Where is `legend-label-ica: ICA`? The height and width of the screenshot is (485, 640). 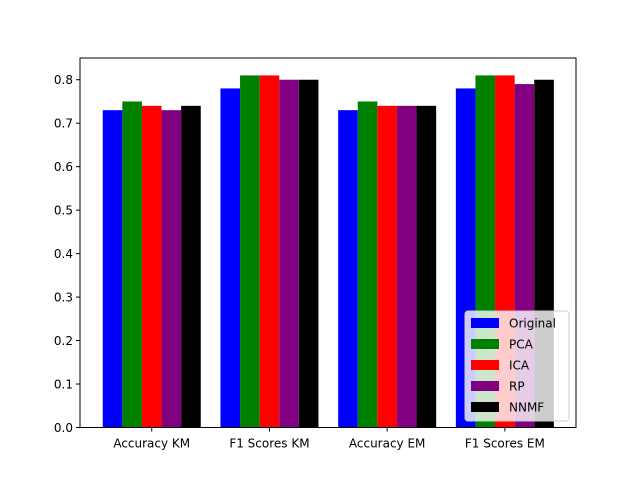
legend-label-ica: ICA is located at coordinates (519, 366).